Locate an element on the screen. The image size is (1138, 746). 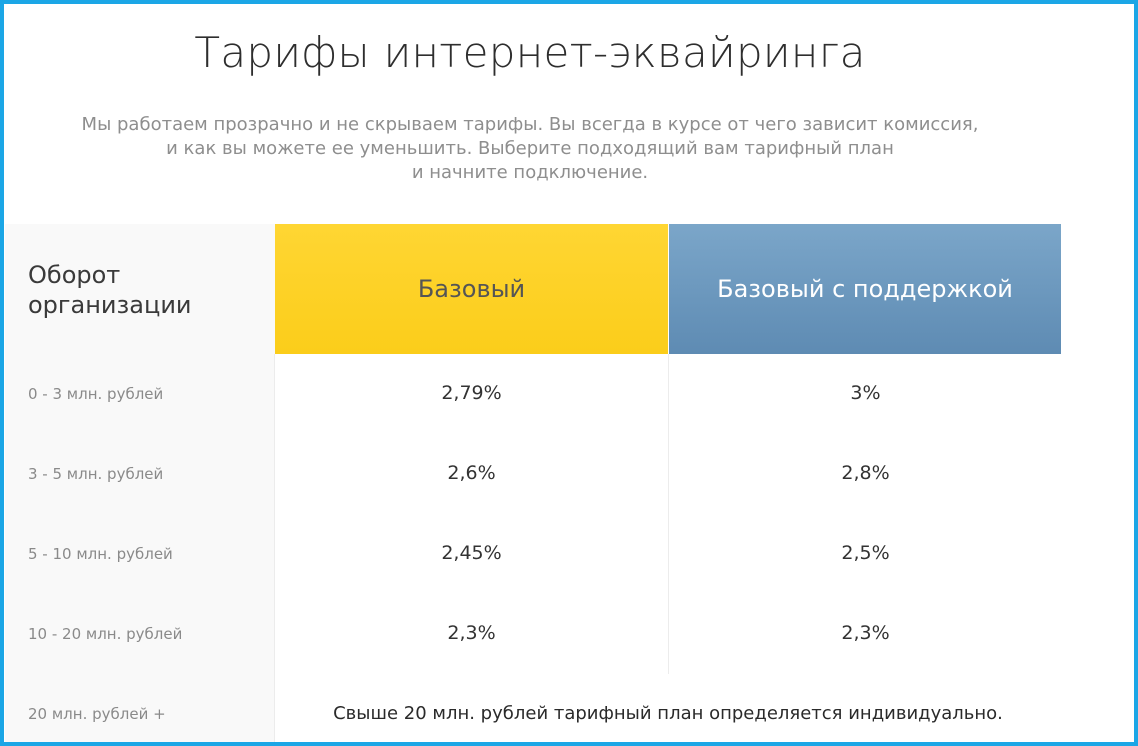
turnover-range-label: 20 млн. рублей + is located at coordinates (97, 714).